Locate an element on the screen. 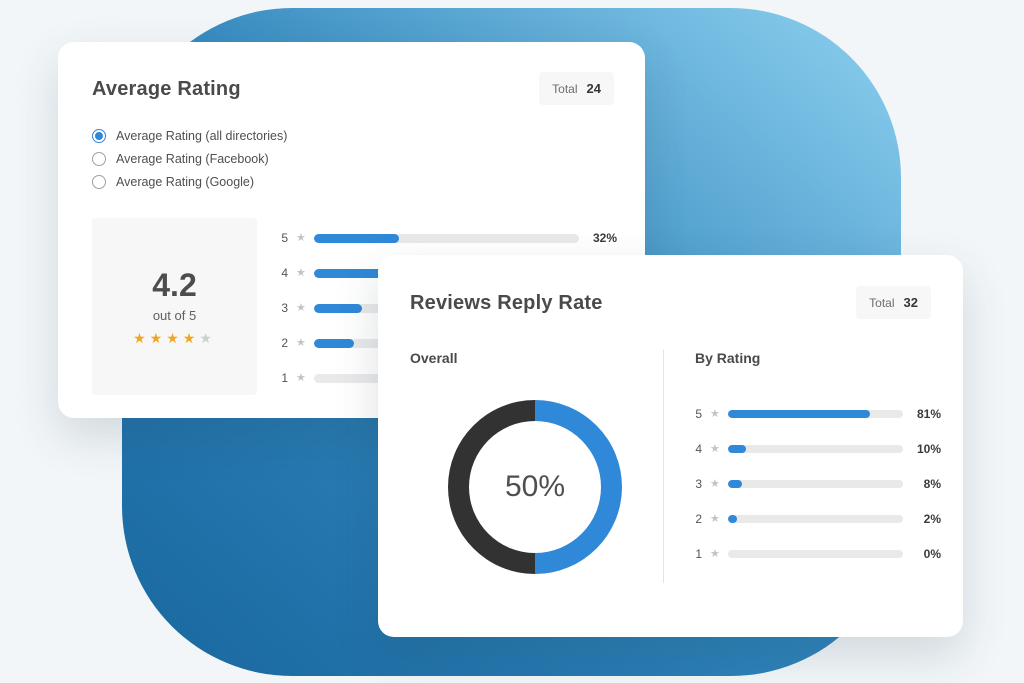 Image resolution: width=1024 pixels, height=683 pixels. reply-bar-row-1: 1 ★ 0% is located at coordinates (815, 554).